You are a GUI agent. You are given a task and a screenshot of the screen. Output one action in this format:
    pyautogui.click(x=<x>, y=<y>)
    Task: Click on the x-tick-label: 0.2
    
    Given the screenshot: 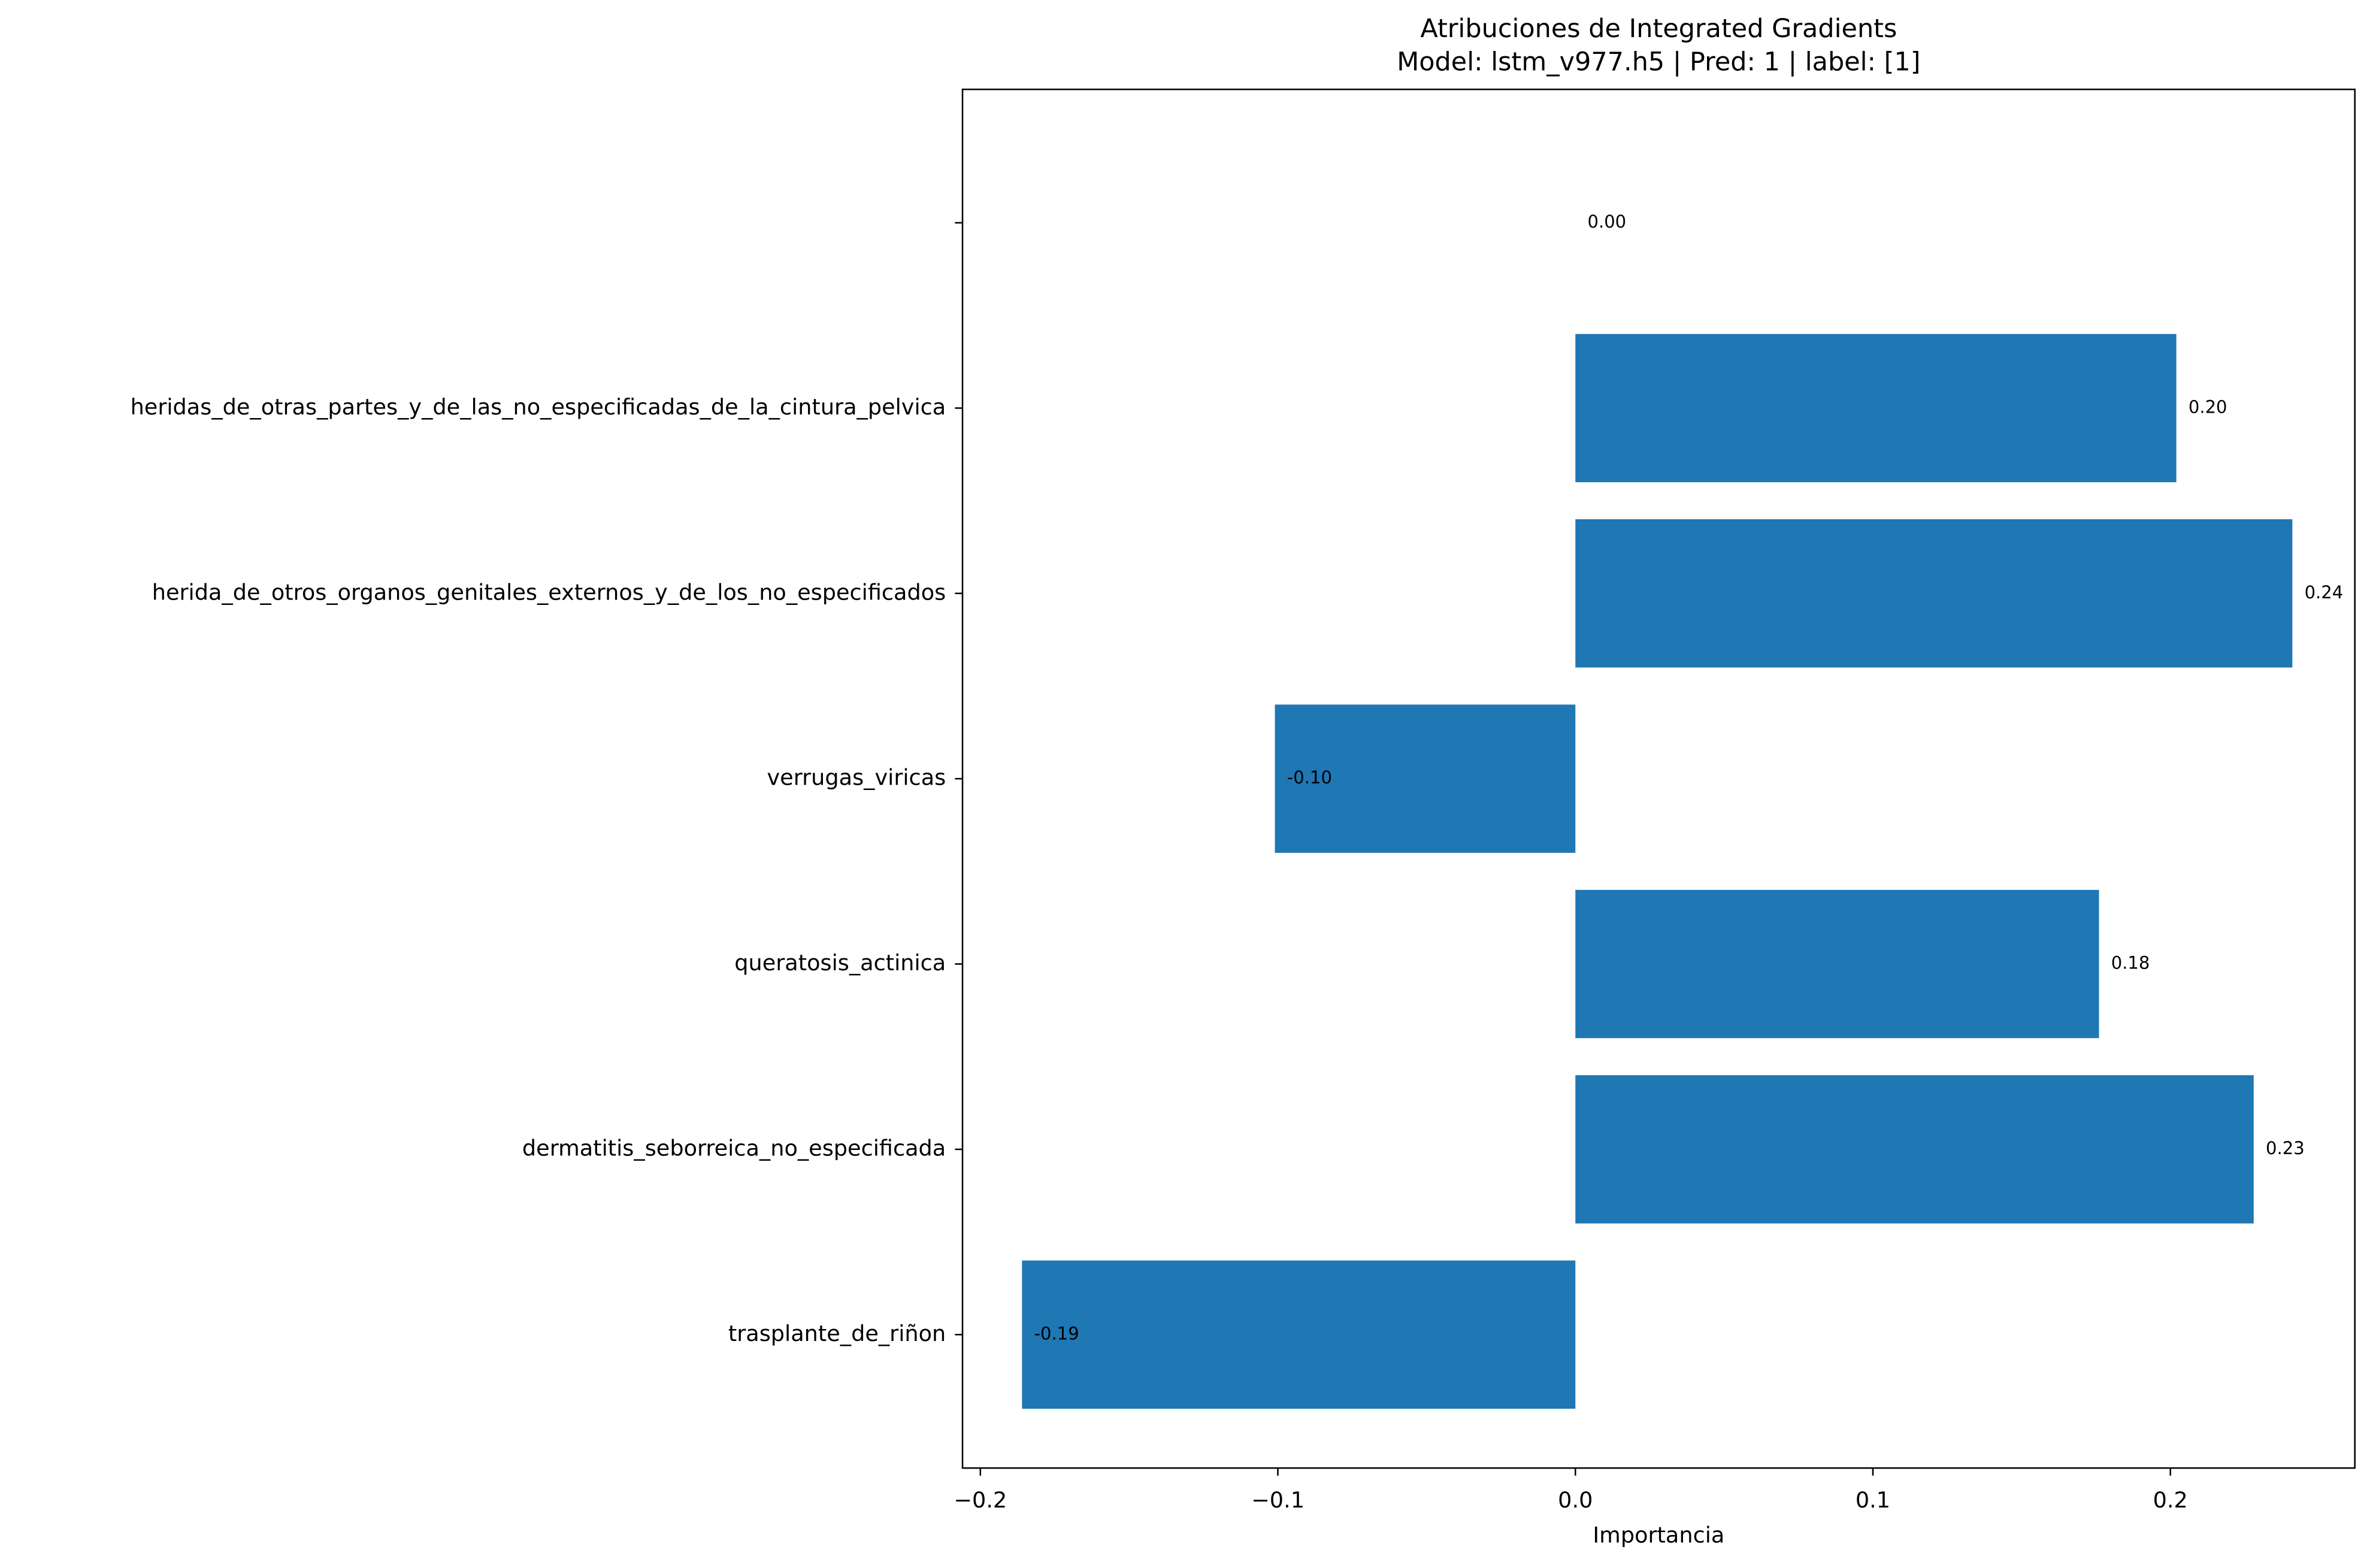 What is the action you would take?
    pyautogui.click(x=2171, y=1500)
    